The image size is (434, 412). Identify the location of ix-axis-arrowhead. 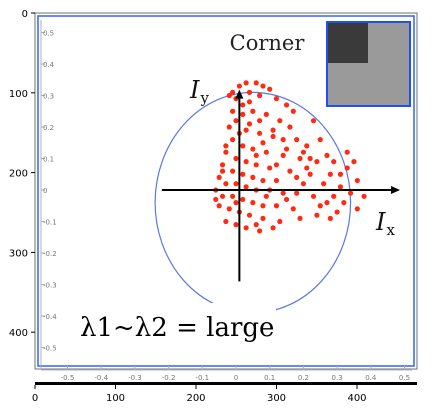
(396, 190).